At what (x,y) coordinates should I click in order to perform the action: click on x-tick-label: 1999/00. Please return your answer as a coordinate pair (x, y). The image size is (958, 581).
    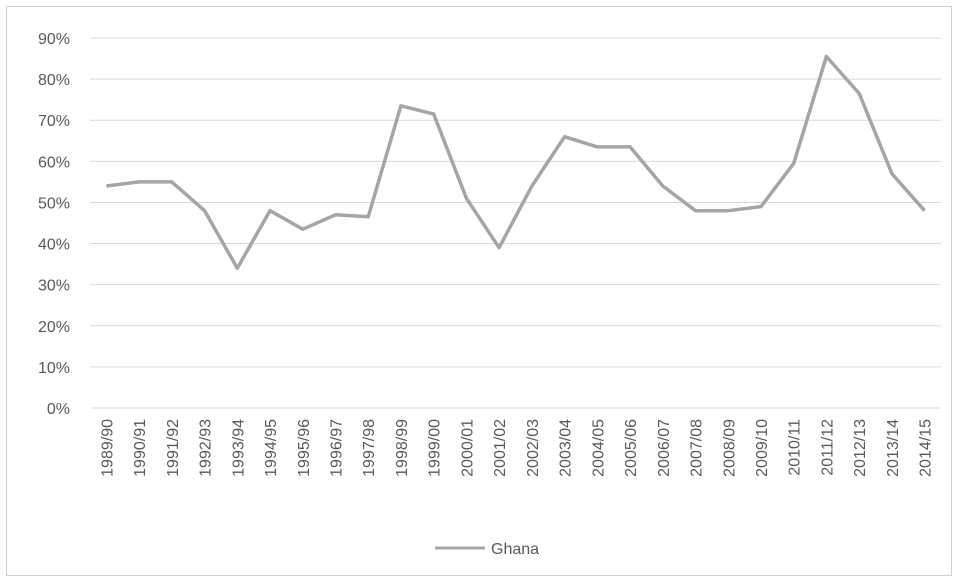
    Looking at the image, I should click on (435, 448).